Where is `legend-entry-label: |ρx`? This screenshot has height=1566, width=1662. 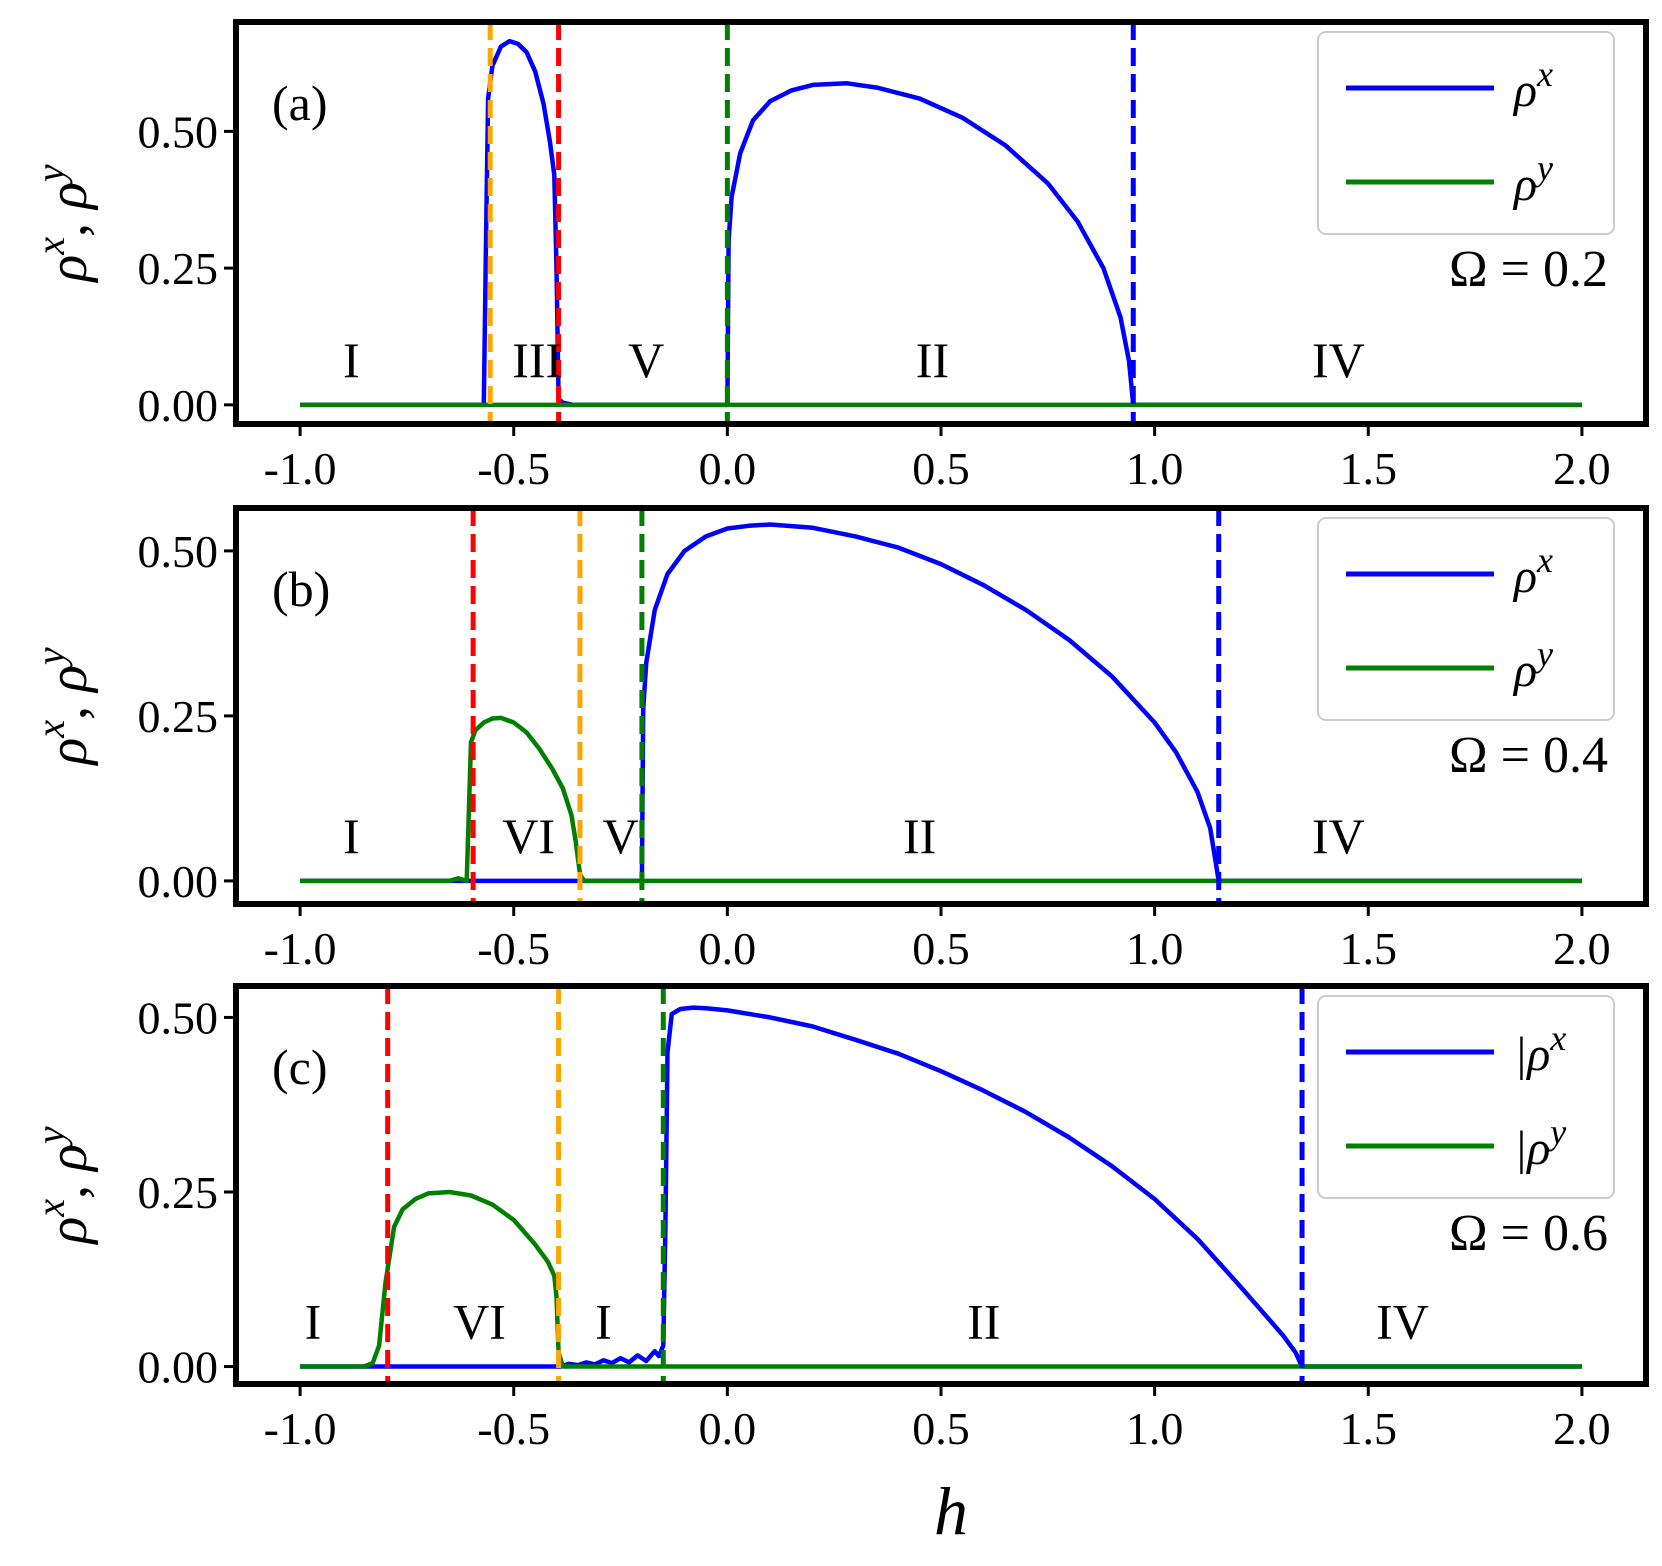
legend-entry-label: |ρx is located at coordinates (1540, 1049).